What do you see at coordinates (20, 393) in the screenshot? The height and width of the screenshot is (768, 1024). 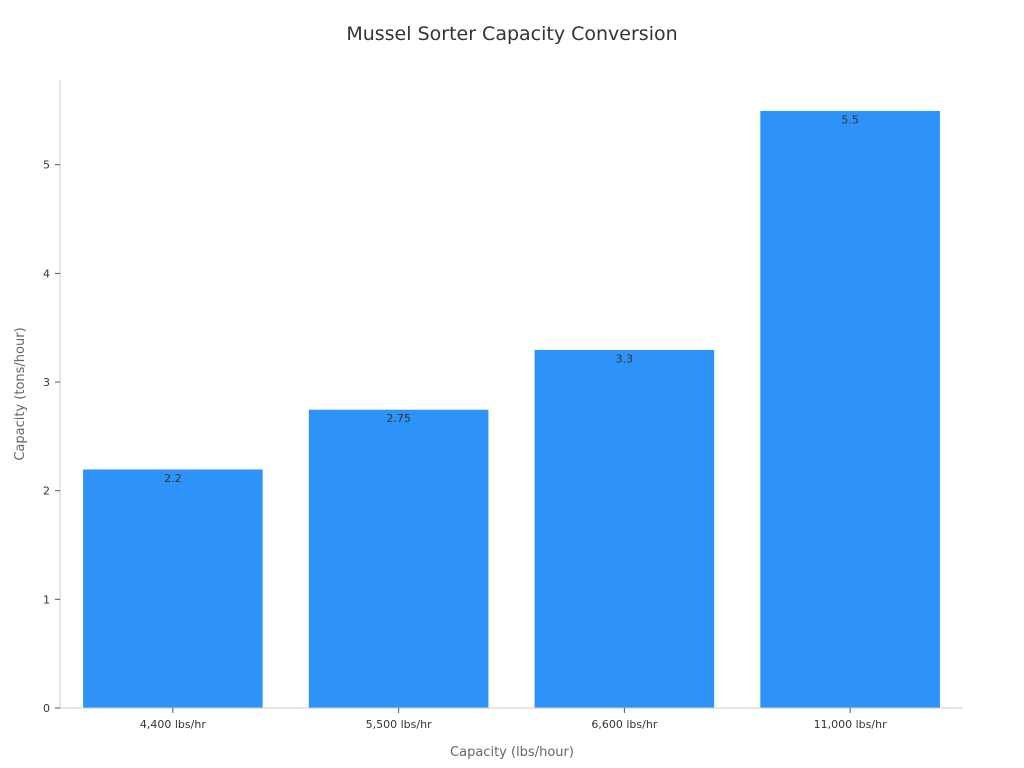 I see `y-axis-label: Capacity (tons/hour)` at bounding box center [20, 393].